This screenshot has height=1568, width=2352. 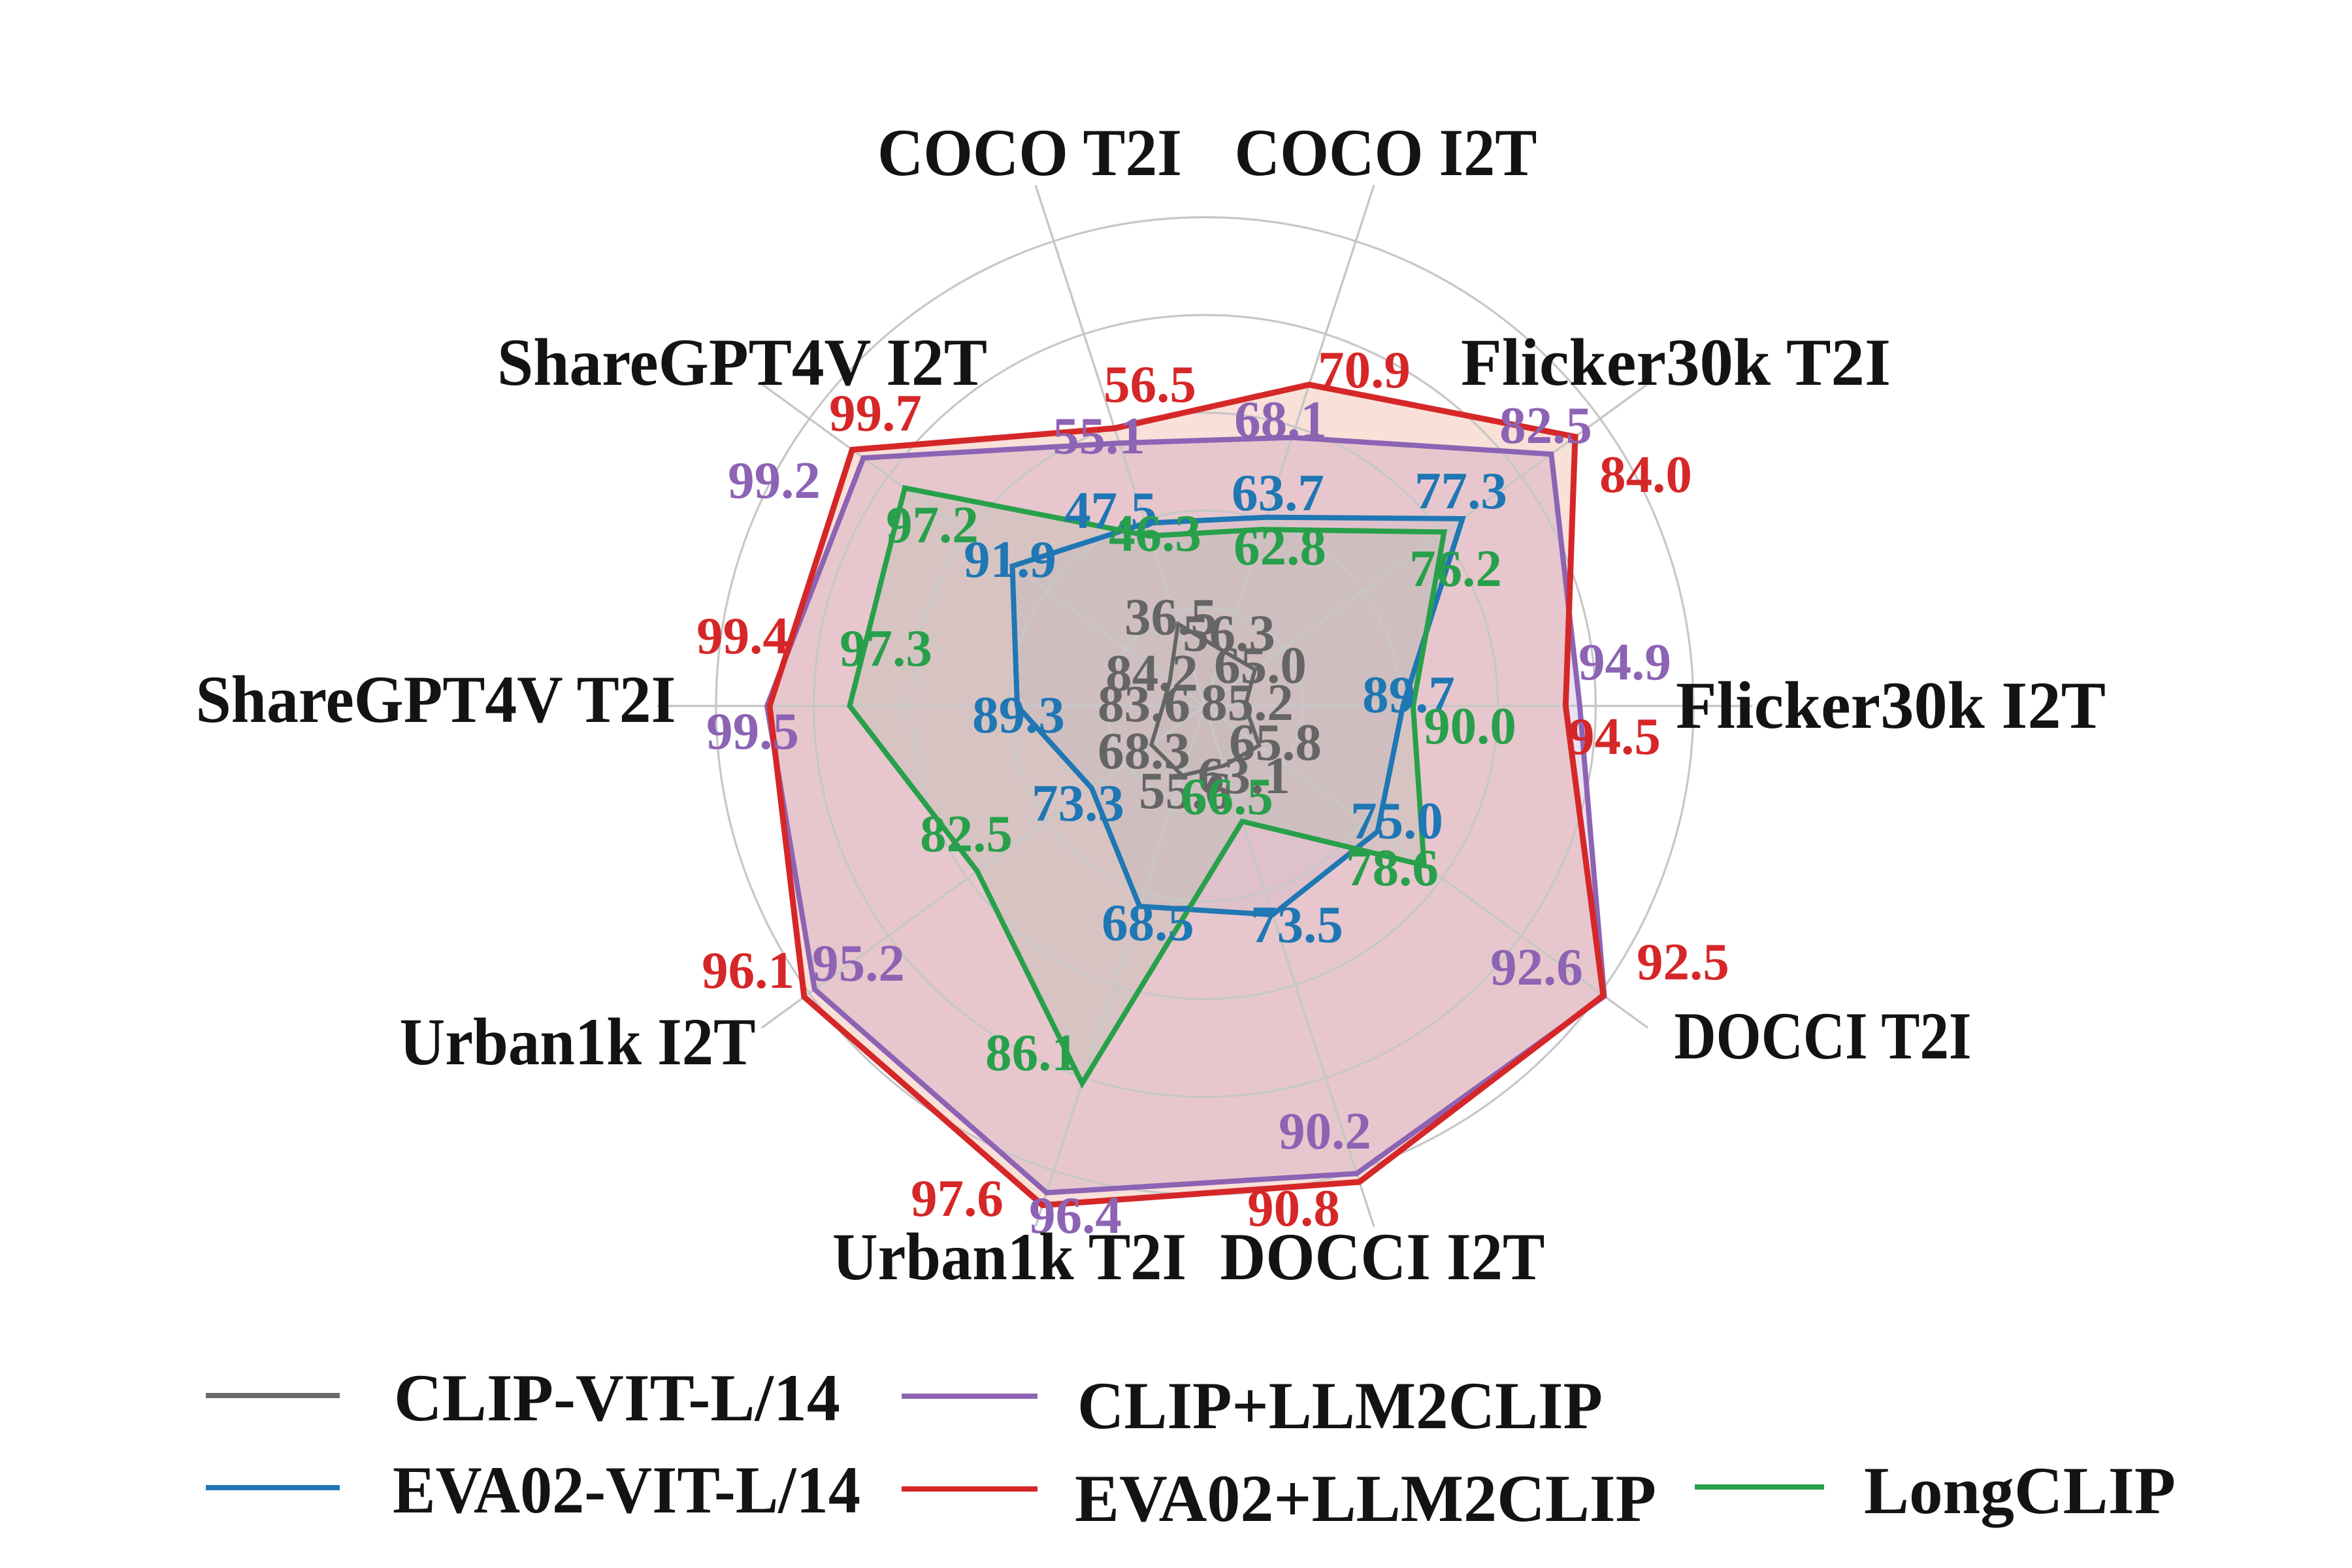 I want to click on svg-text: 62.8, so click(x=1279, y=546).